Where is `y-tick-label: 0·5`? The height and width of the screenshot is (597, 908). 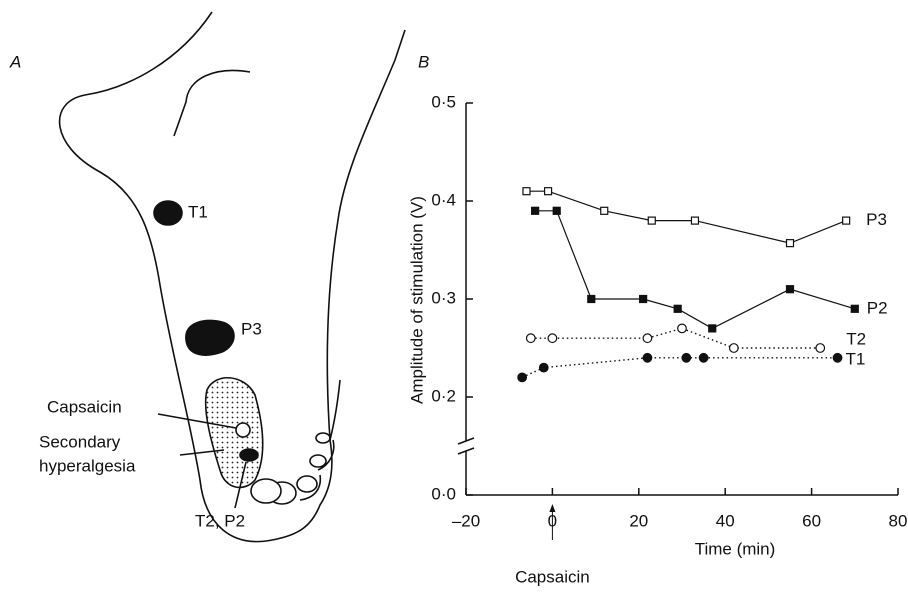 y-tick-label: 0·5 is located at coordinates (443, 101).